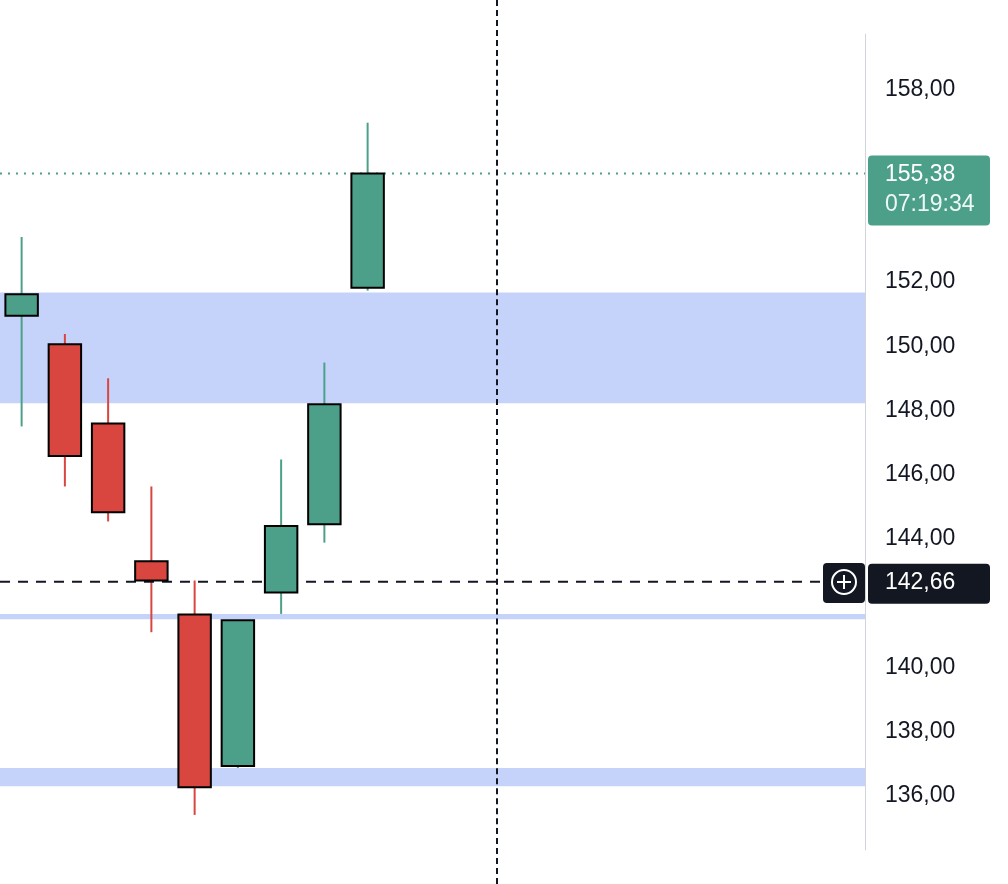  I want to click on y-tick-label: 144,00, so click(920, 537).